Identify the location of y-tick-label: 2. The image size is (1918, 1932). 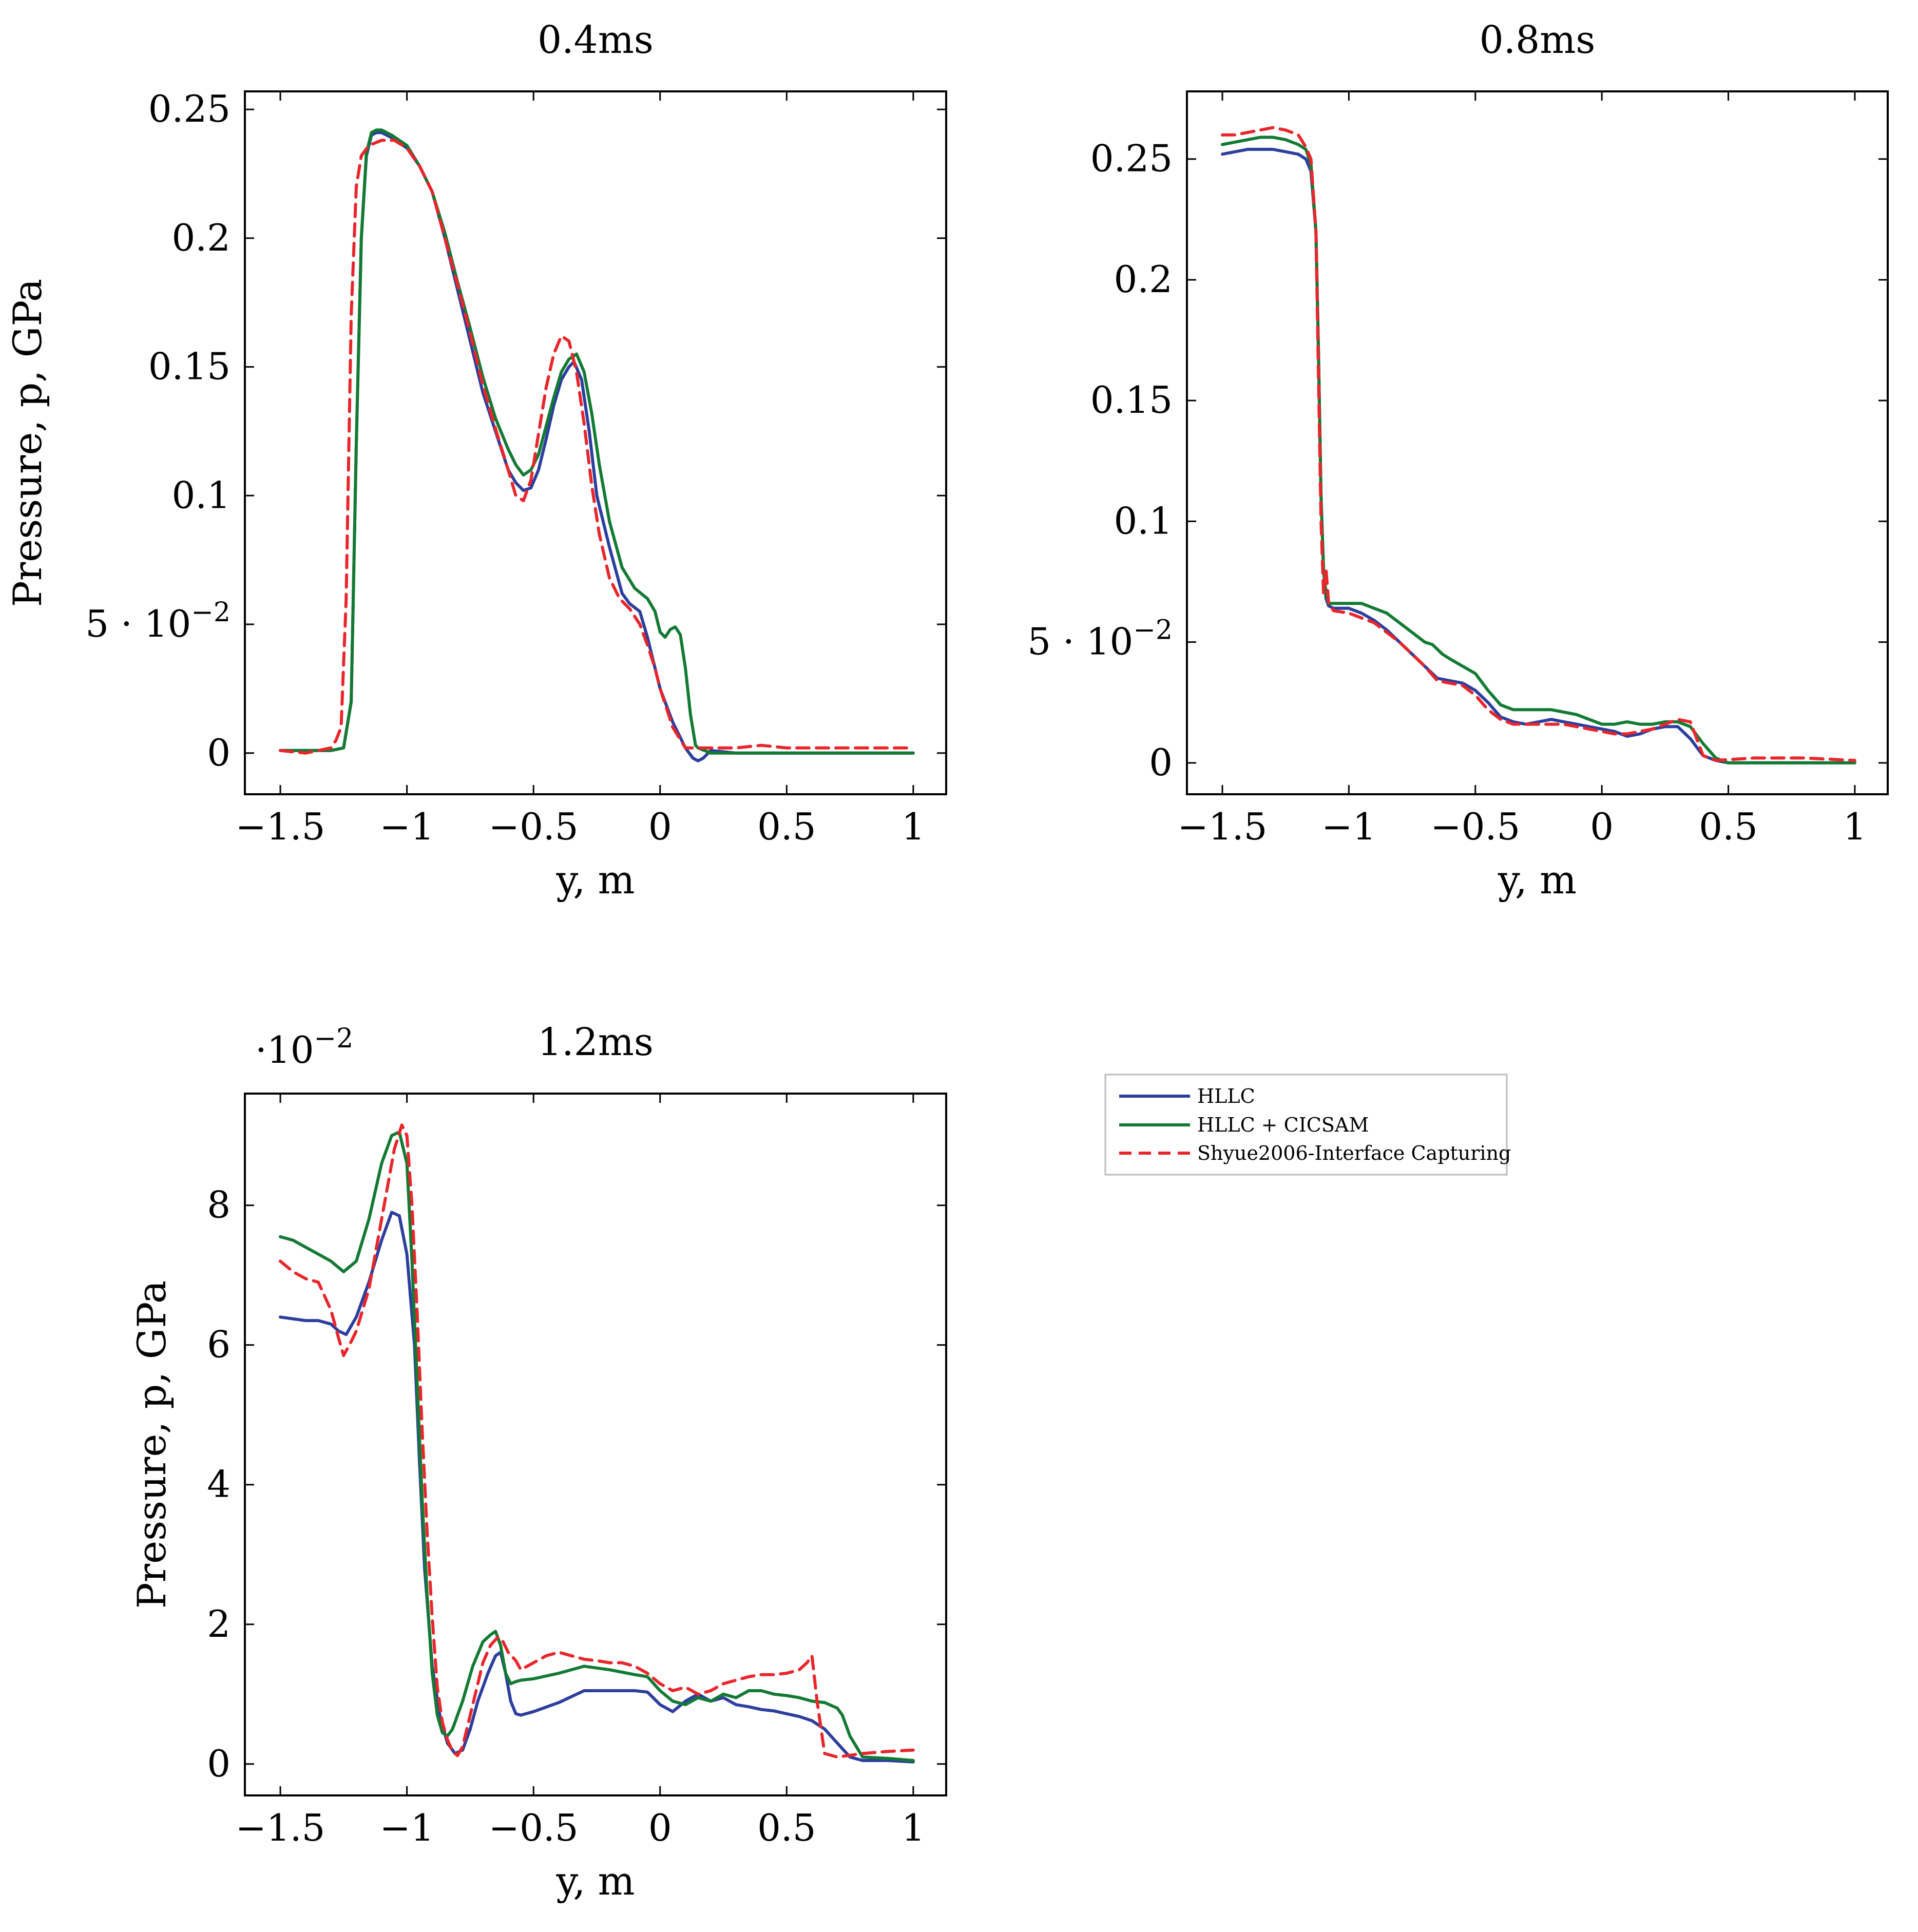
(219, 1624).